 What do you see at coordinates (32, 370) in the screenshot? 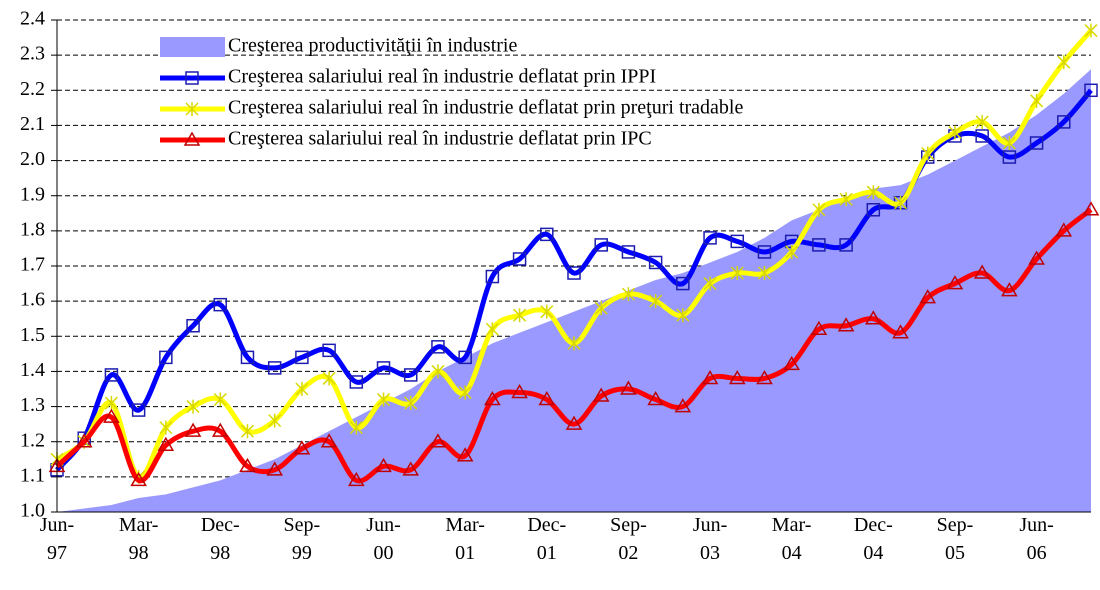
I see `y-tick-label: 1.4` at bounding box center [32, 370].